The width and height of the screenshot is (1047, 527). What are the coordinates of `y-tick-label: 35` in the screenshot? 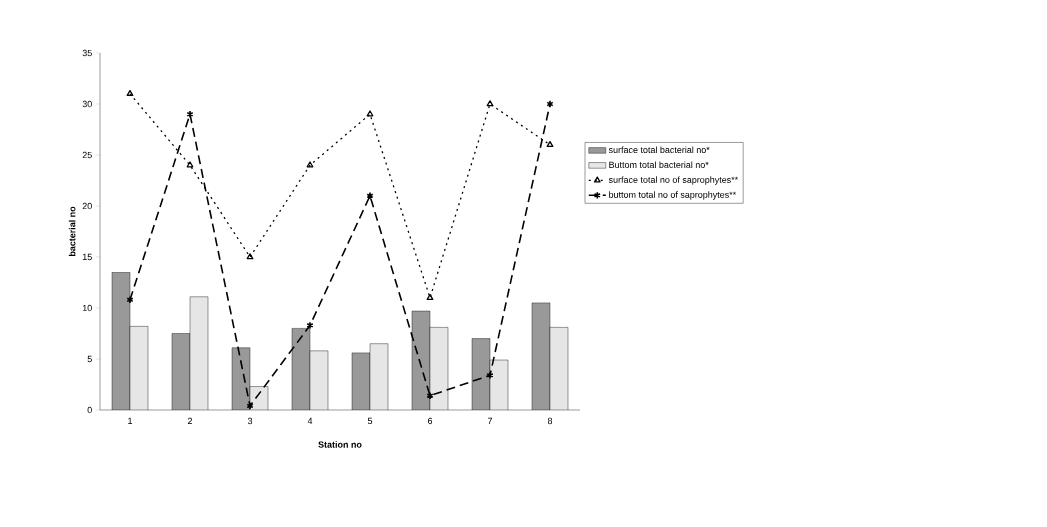 It's located at (87, 53).